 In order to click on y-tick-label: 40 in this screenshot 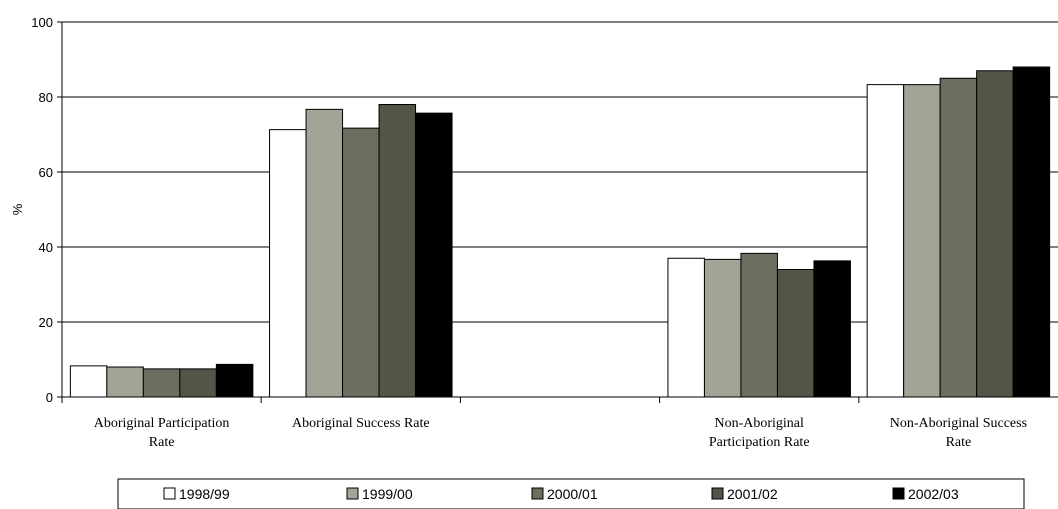, I will do `click(46, 247)`.